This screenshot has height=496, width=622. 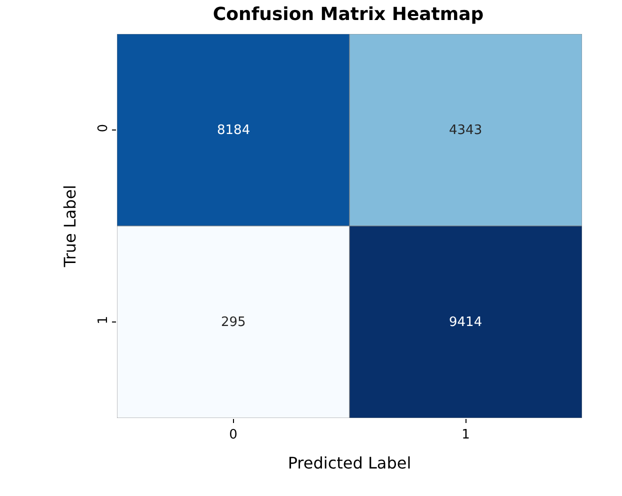 I want to click on data-label: 4343, so click(x=465, y=130).